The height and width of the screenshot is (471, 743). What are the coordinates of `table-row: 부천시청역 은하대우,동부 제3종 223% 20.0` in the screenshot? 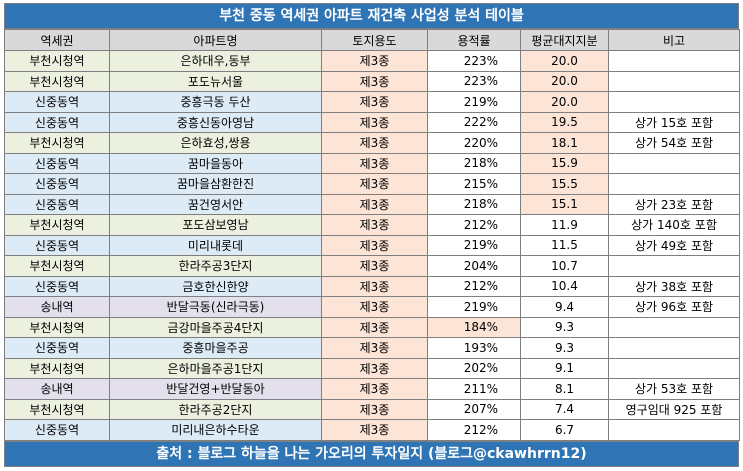 It's located at (372, 61).